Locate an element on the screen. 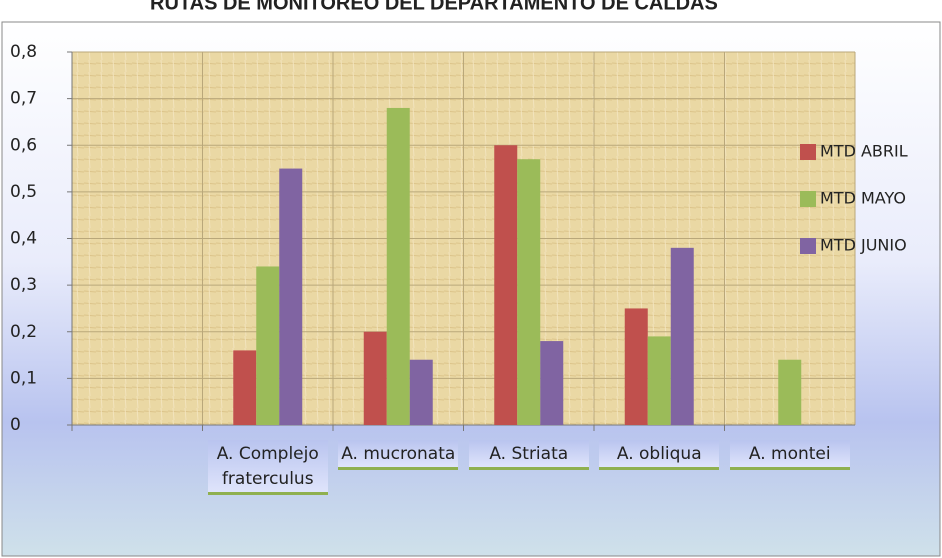 This screenshot has width=942, height=558. y-tick-label: 0,7 is located at coordinates (23, 99).